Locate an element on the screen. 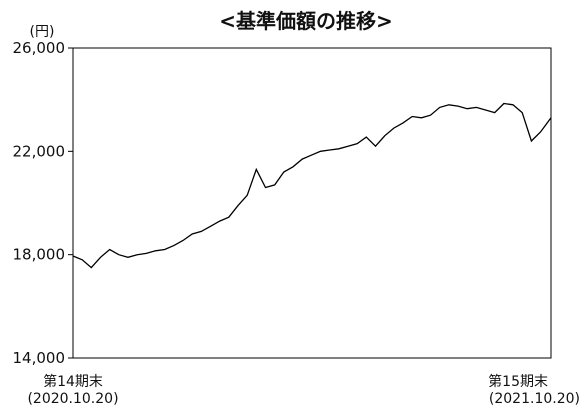 This screenshot has height=408, width=584. y-axis-unit: (円) is located at coordinates (42, 32).